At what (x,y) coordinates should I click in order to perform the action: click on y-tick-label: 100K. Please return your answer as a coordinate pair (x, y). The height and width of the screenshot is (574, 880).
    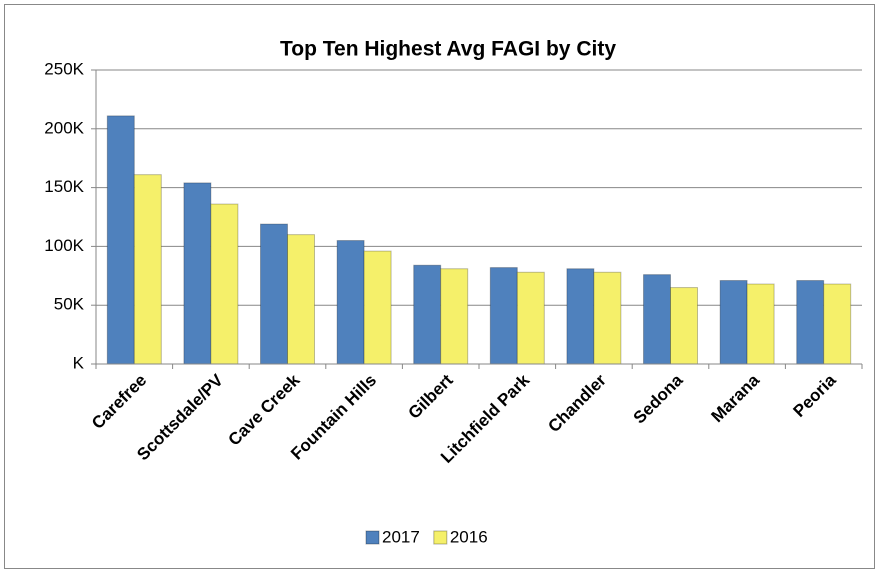
    Looking at the image, I should click on (64, 245).